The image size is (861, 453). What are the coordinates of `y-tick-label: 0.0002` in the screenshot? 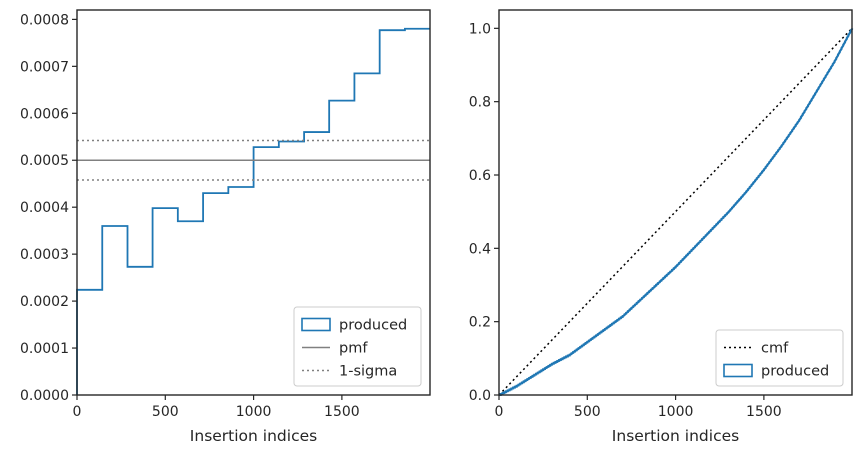 It's located at (44, 302).